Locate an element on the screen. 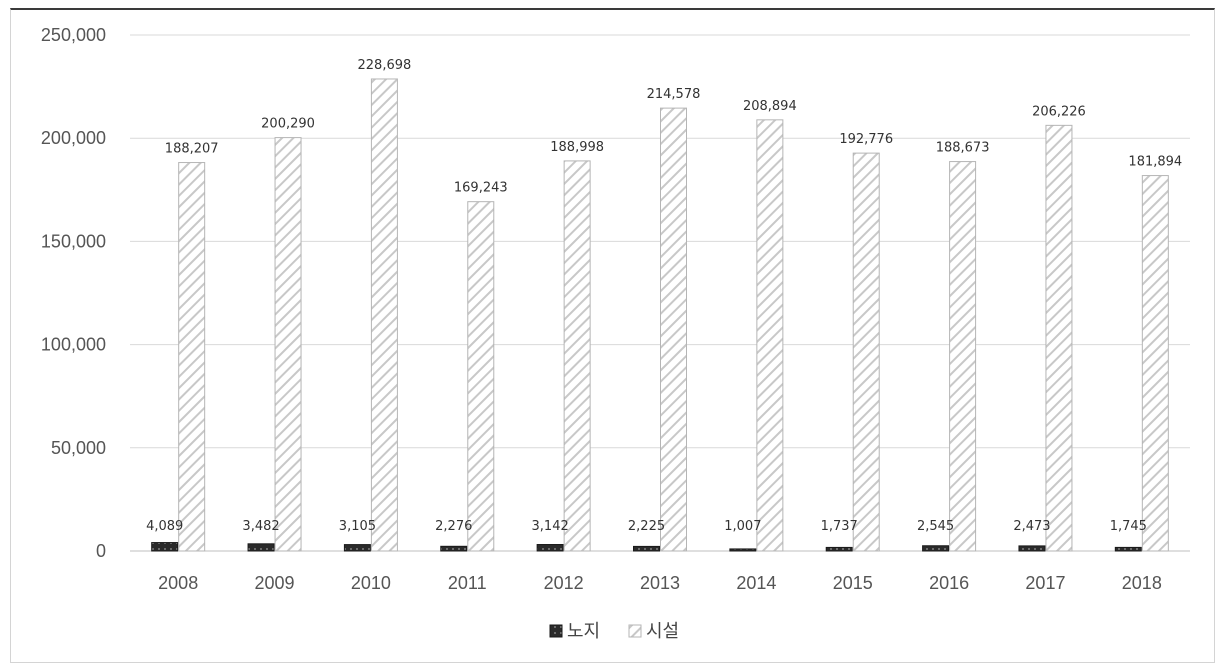  x-tick-label: 2016 is located at coordinates (949, 583).